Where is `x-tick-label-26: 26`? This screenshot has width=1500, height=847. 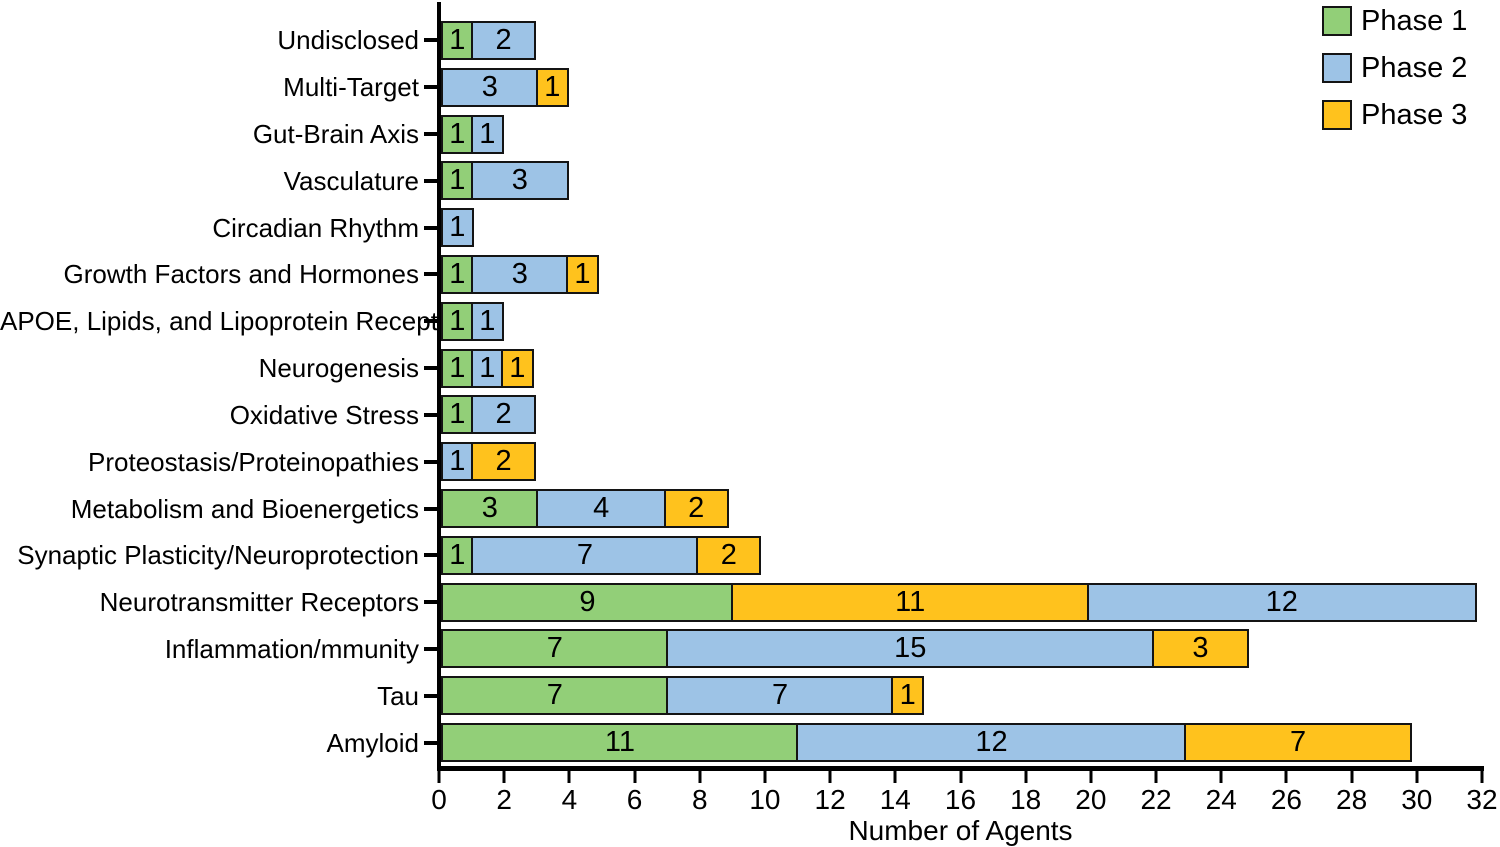
x-tick-label-26: 26 is located at coordinates (1286, 799).